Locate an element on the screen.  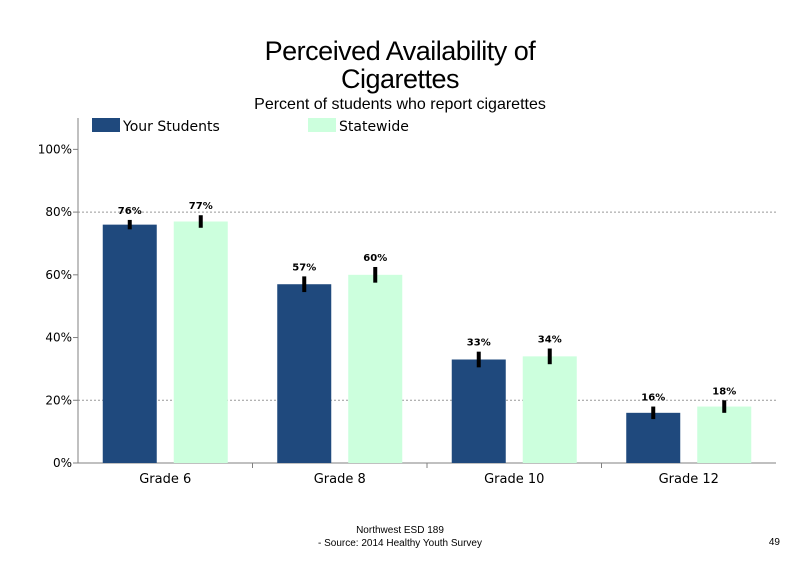
category-label: Grade 6 is located at coordinates (165, 479).